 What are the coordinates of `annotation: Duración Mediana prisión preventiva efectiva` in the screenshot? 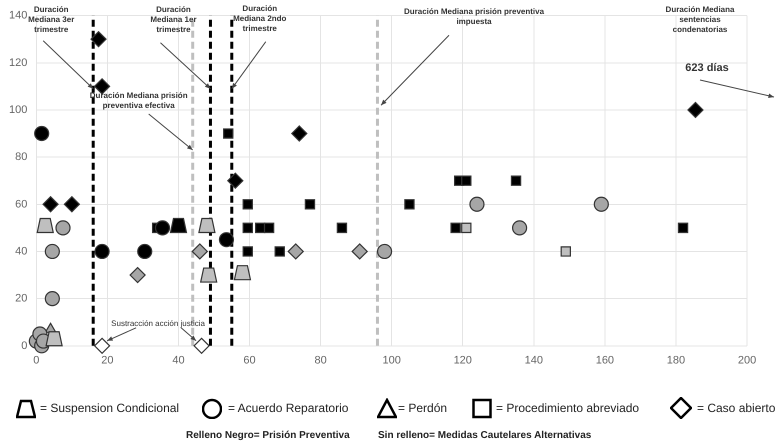 It's located at (138, 101).